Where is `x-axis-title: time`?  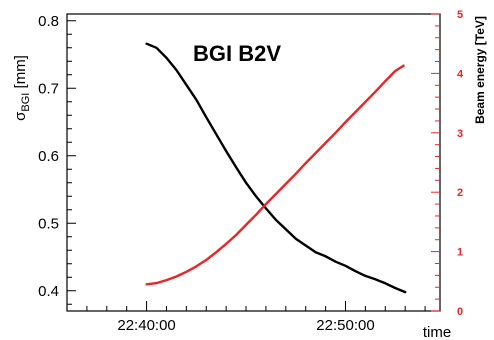
x-axis-title: time is located at coordinates (437, 332).